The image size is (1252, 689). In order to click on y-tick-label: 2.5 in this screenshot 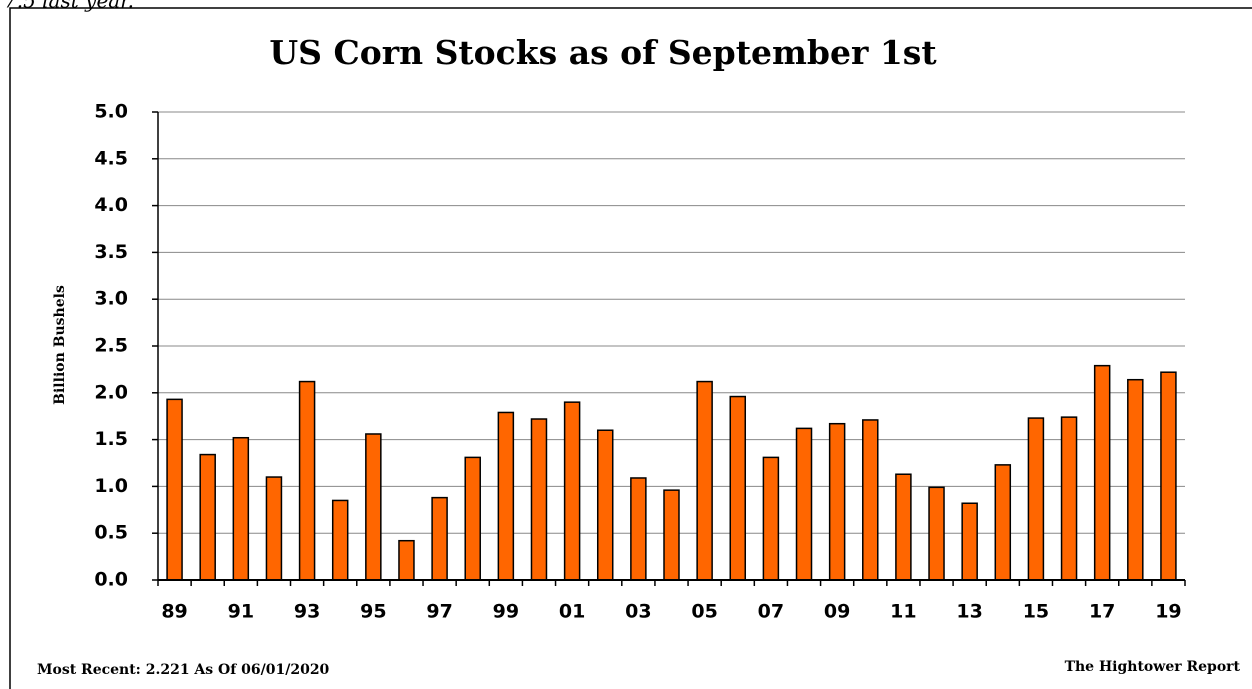, I will do `click(111, 346)`.